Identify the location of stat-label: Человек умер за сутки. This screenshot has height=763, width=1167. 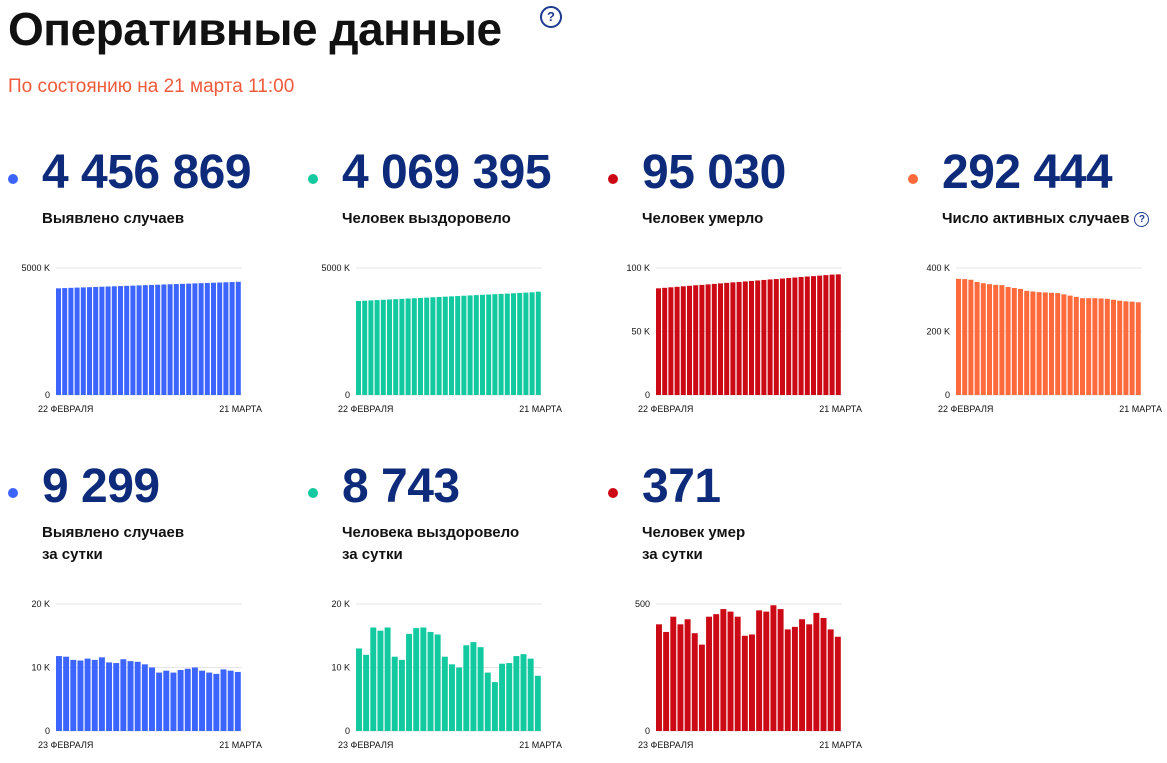
(693, 544).